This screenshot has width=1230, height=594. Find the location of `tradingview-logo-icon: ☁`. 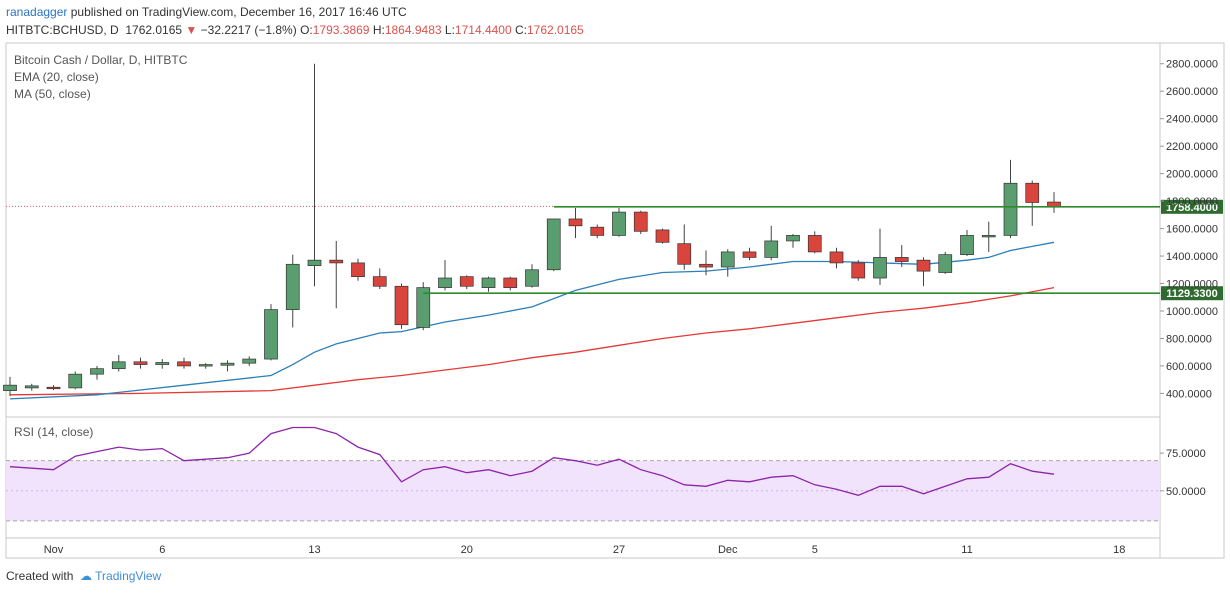

tradingview-logo-icon: ☁ is located at coordinates (86, 576).